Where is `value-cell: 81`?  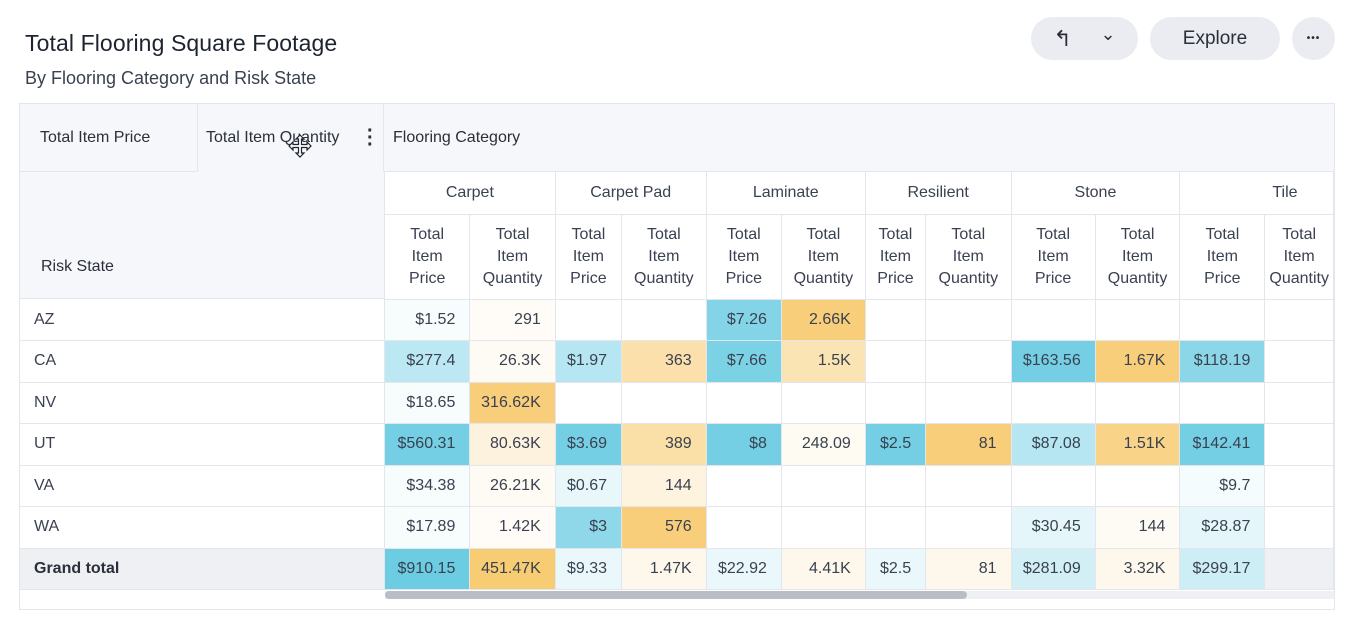
value-cell: 81 is located at coordinates (968, 444).